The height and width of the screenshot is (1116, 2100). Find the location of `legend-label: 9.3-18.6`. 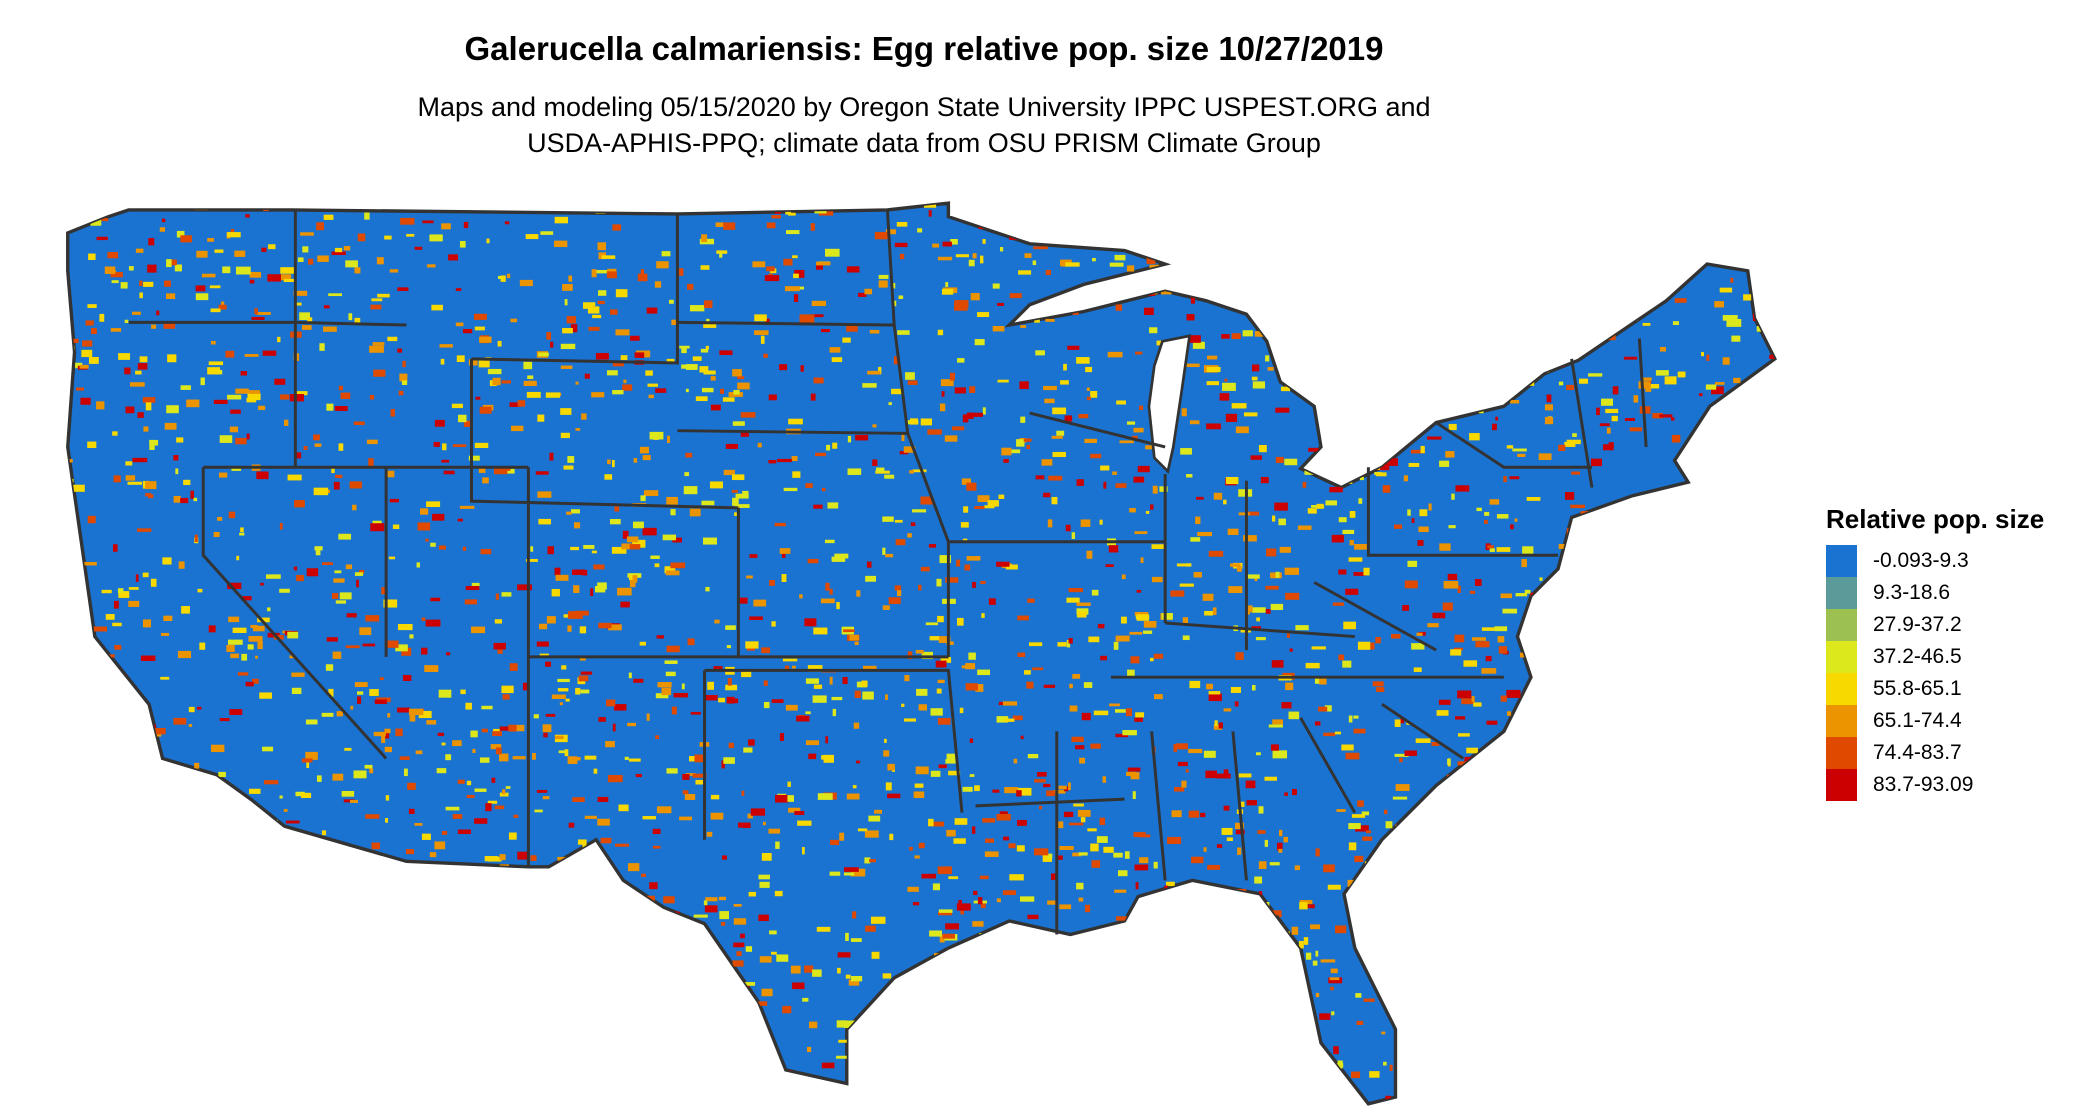

legend-label: 9.3-18.6 is located at coordinates (1912, 592).